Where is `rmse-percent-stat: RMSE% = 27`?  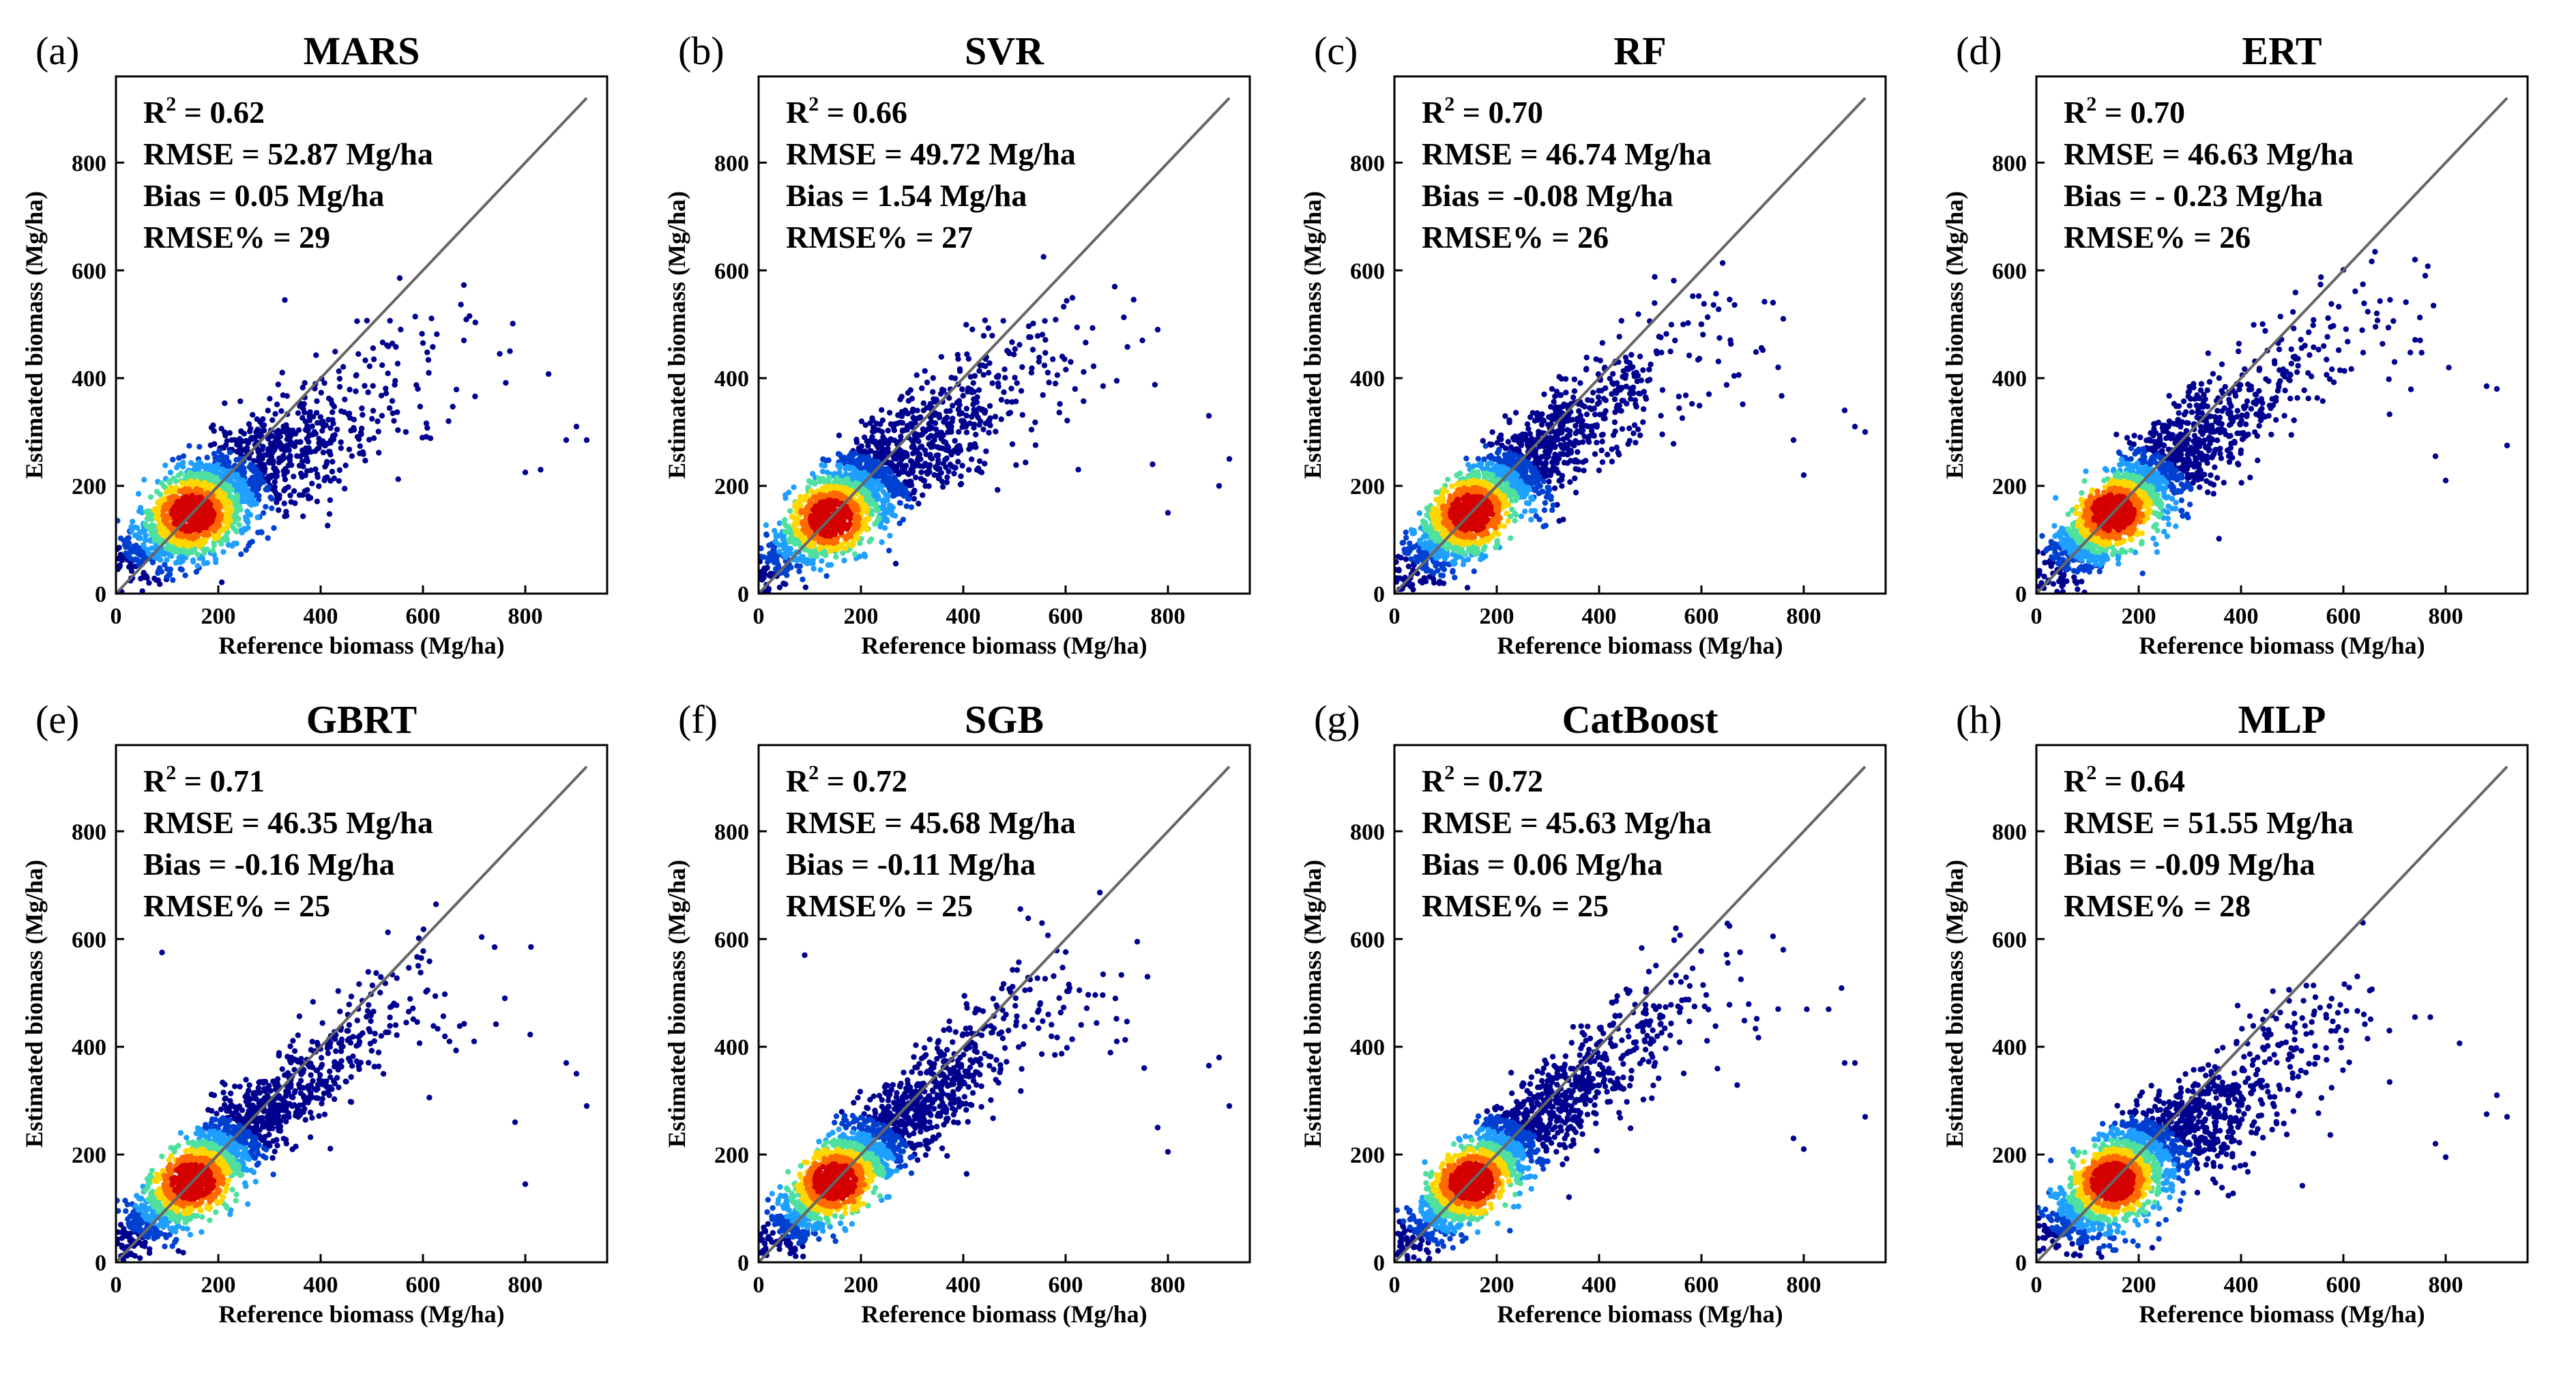 rmse-percent-stat: RMSE% = 27 is located at coordinates (879, 237).